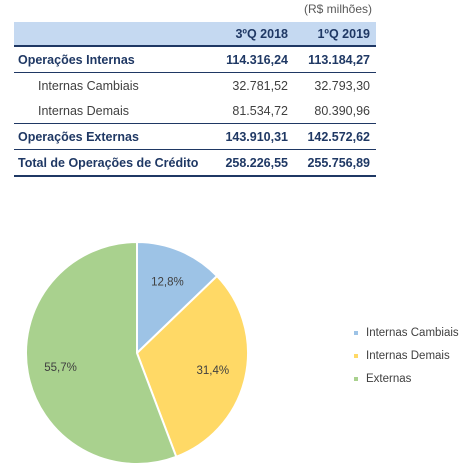 The width and height of the screenshot is (460, 474). I want to click on legend-label: Internas Demais, so click(408, 355).